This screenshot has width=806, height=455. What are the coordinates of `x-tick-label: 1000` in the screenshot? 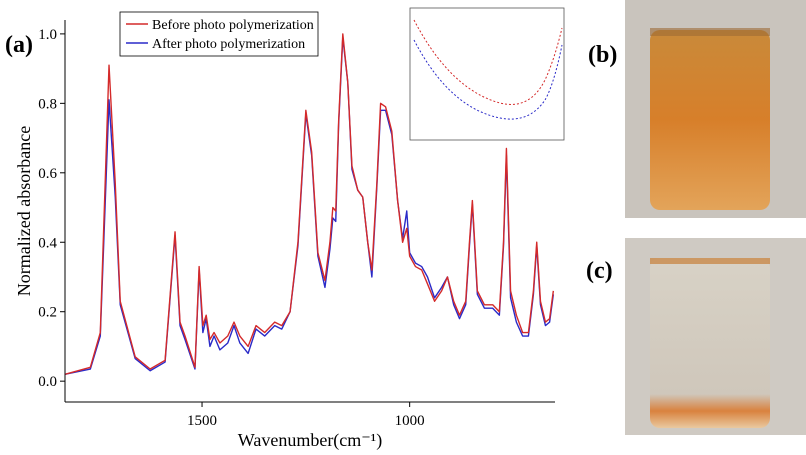 It's located at (410, 421).